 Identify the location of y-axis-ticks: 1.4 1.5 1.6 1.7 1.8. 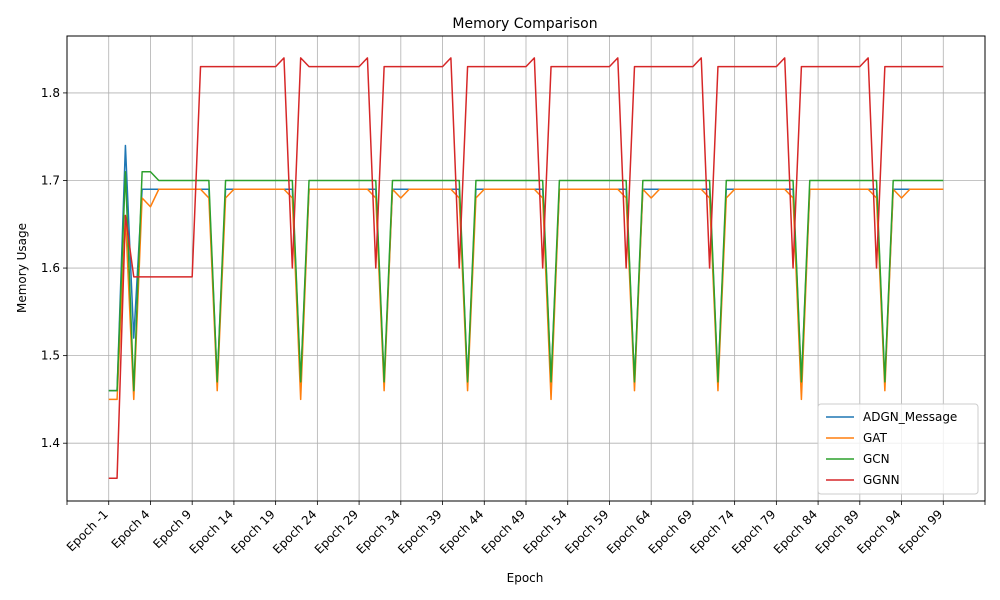
(54, 268).